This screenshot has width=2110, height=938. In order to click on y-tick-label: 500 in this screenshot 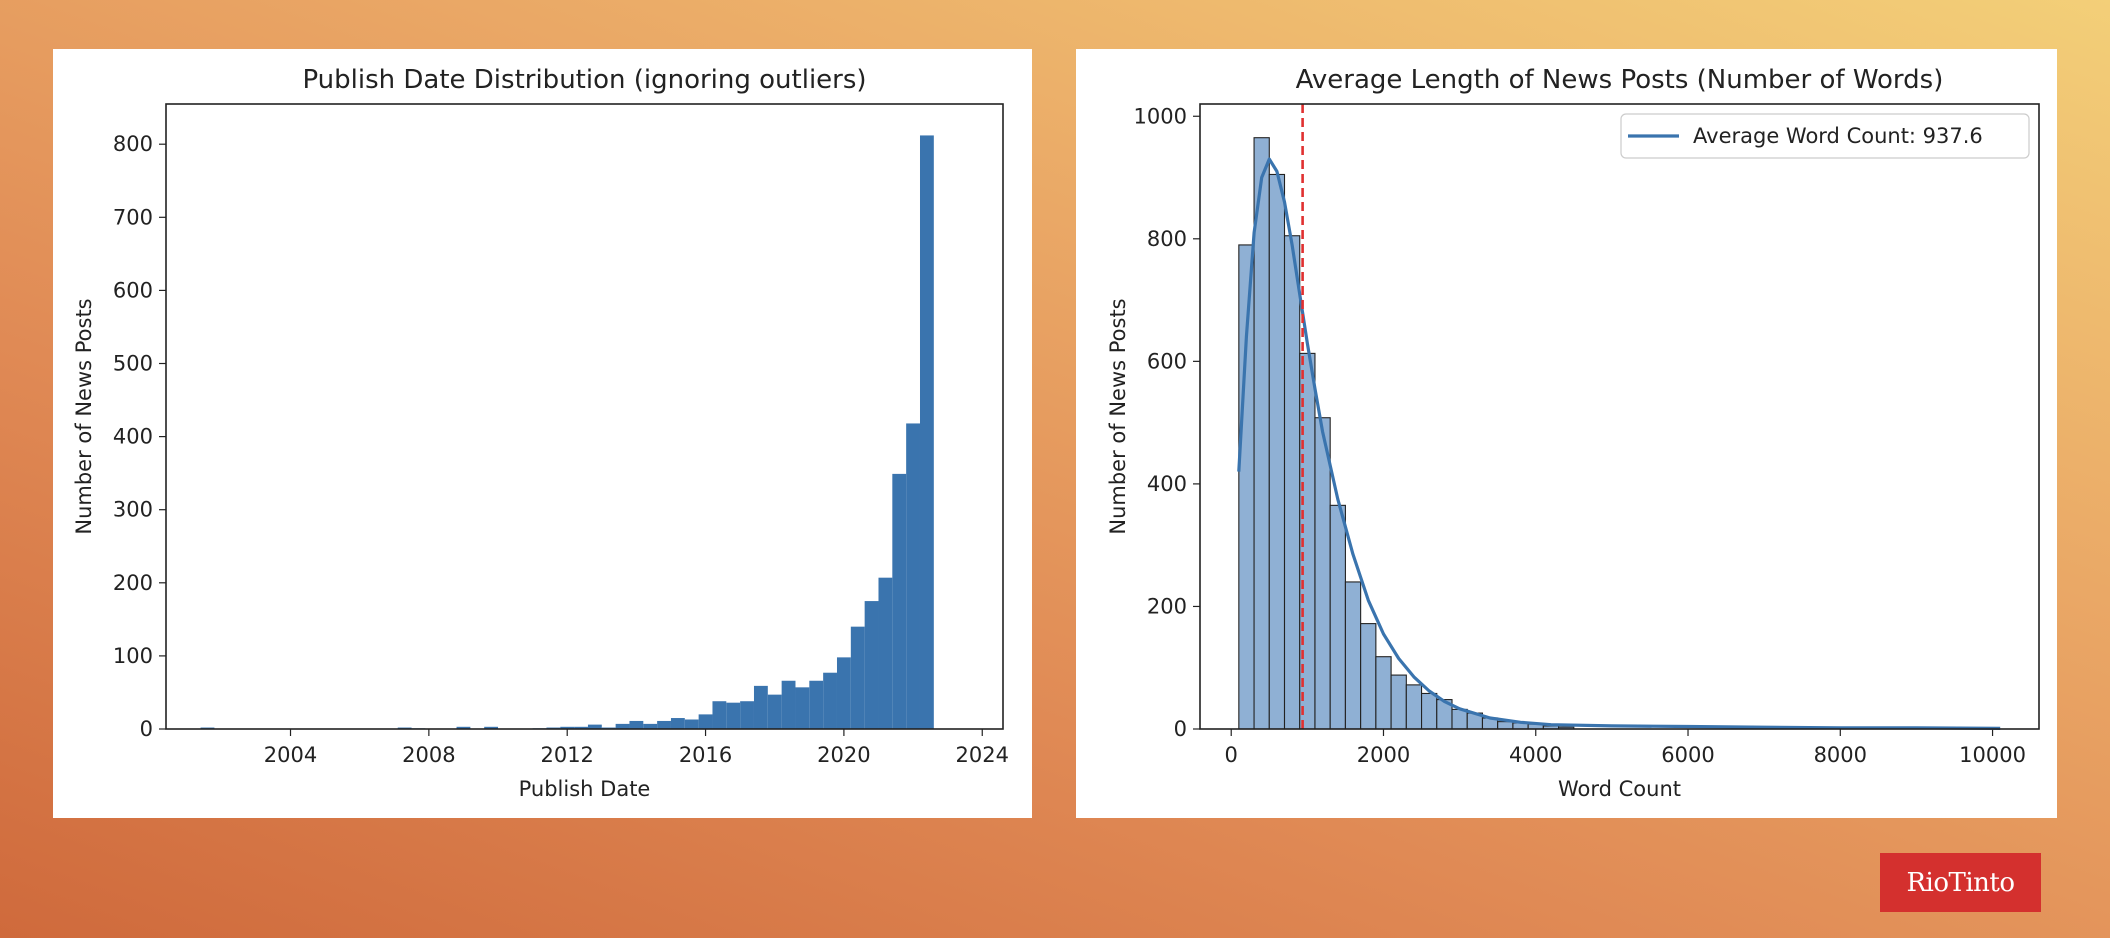, I will do `click(133, 364)`.